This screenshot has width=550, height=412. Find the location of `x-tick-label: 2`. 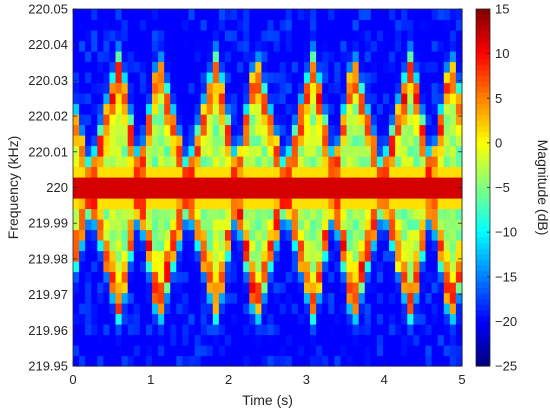

x-tick-label: 2 is located at coordinates (228, 379).